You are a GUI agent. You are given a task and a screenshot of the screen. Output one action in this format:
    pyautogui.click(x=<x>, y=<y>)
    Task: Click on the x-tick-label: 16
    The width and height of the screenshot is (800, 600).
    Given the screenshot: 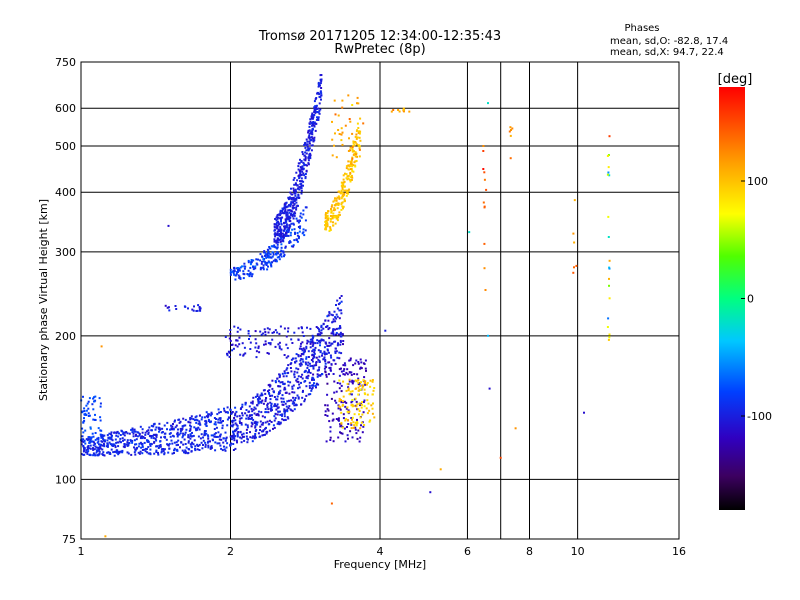 What is the action you would take?
    pyautogui.click(x=679, y=551)
    